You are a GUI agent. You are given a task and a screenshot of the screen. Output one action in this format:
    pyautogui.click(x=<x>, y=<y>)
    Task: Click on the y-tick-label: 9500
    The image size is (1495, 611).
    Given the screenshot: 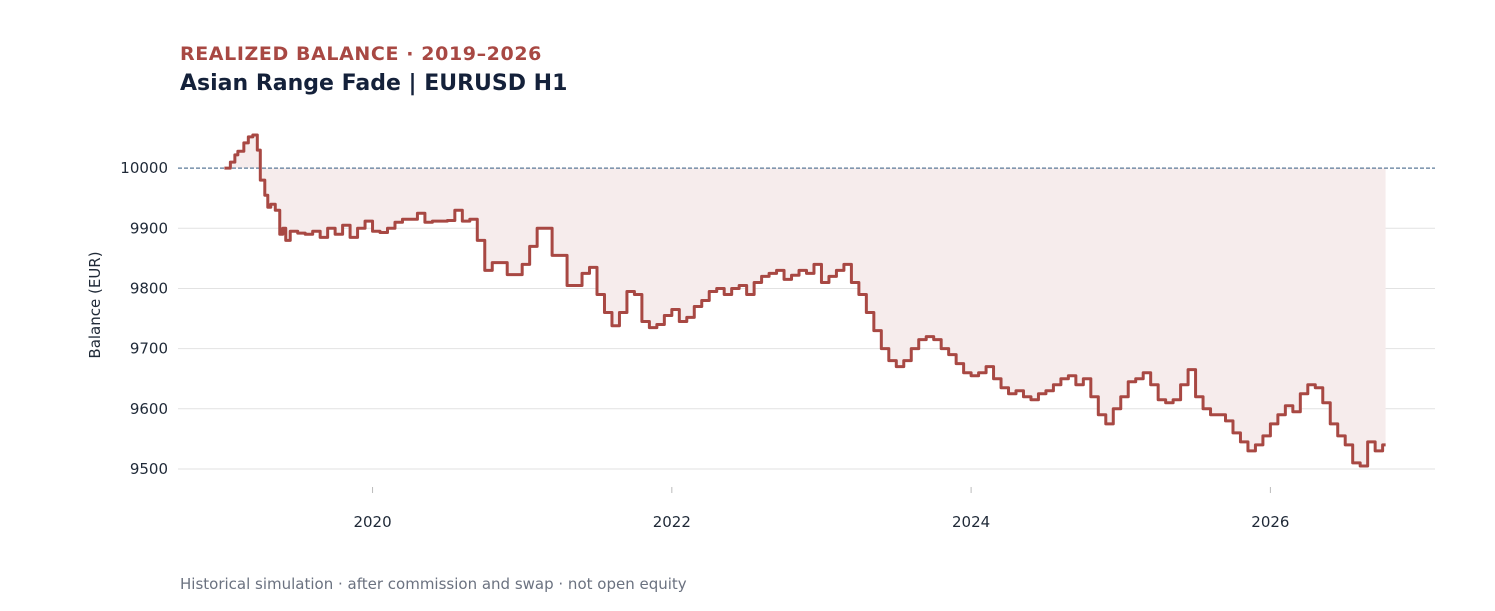 What is the action you would take?
    pyautogui.click(x=149, y=469)
    